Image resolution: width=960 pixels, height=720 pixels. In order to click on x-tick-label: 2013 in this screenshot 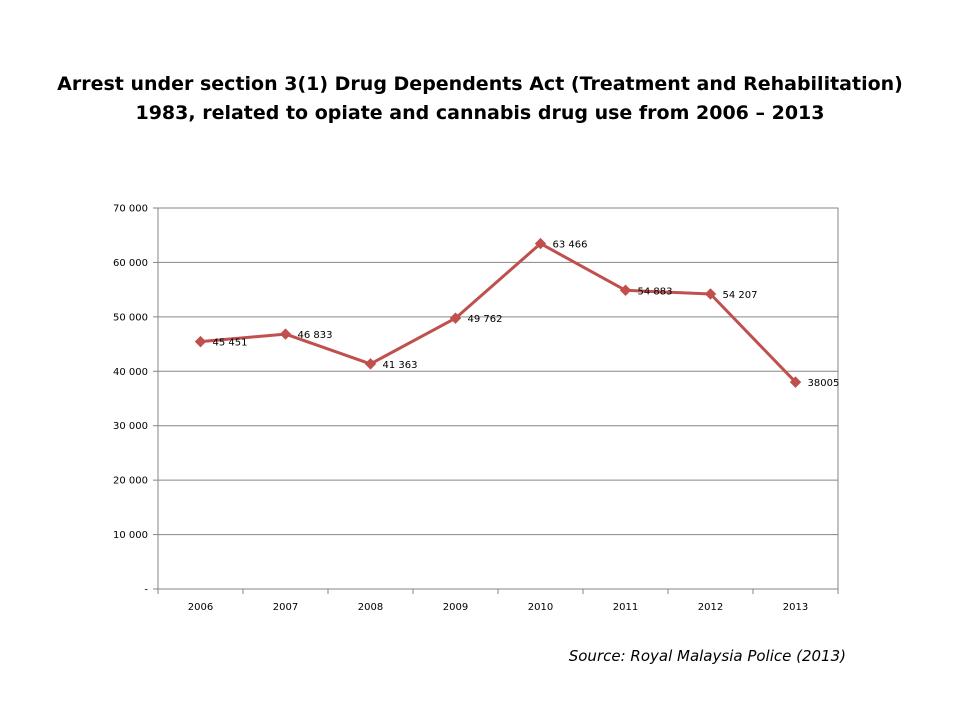, I will do `click(795, 607)`.